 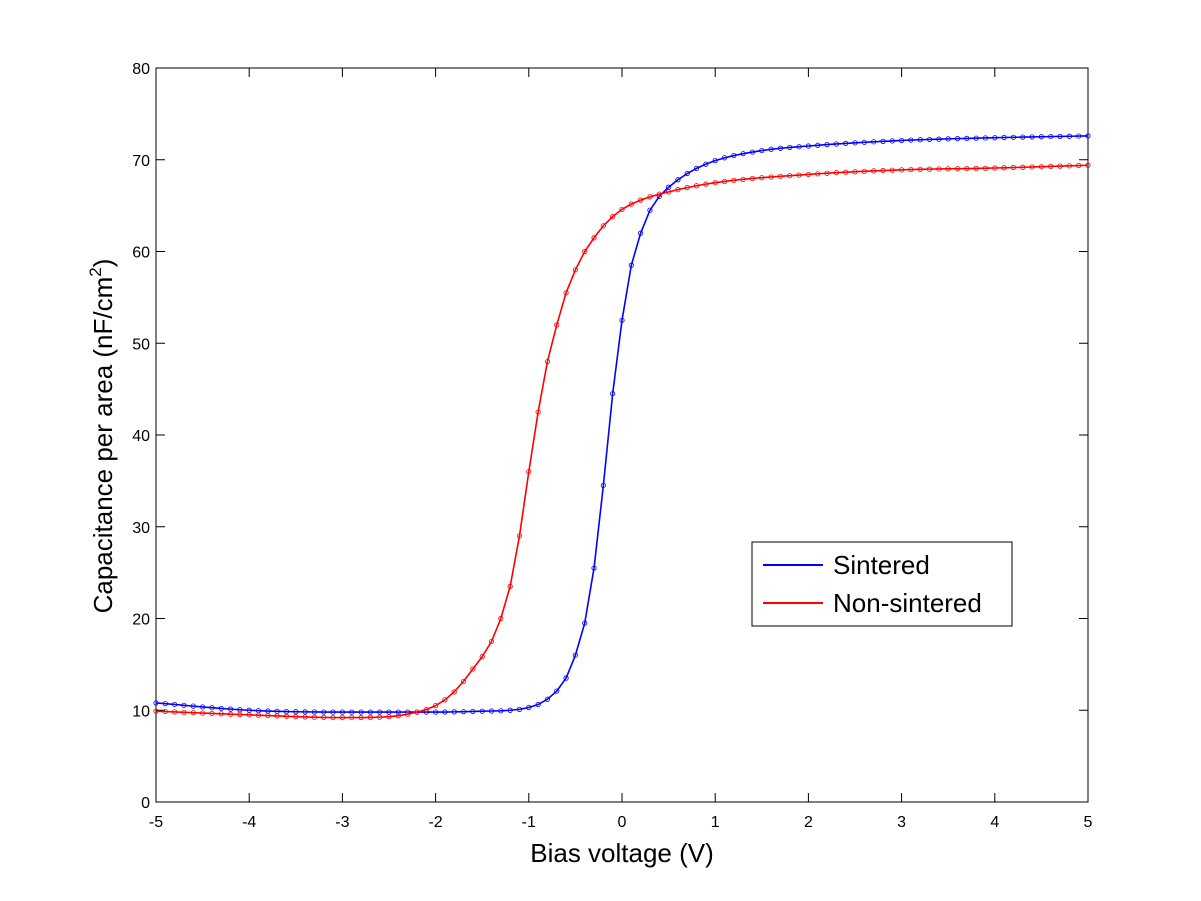 I want to click on y-tick-label: 0, so click(x=145, y=803).